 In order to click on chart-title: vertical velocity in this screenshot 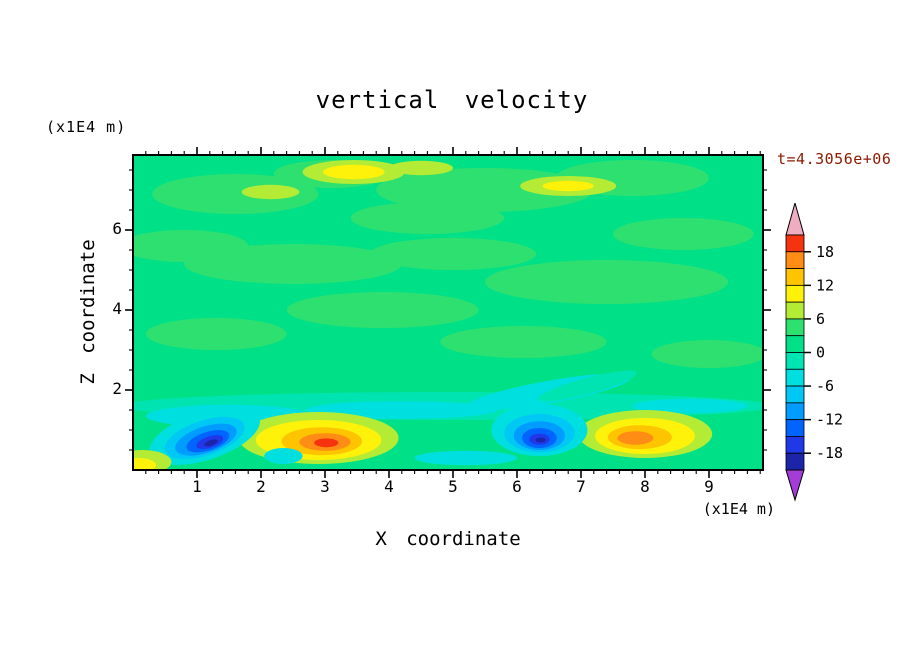, I will do `click(452, 100)`.